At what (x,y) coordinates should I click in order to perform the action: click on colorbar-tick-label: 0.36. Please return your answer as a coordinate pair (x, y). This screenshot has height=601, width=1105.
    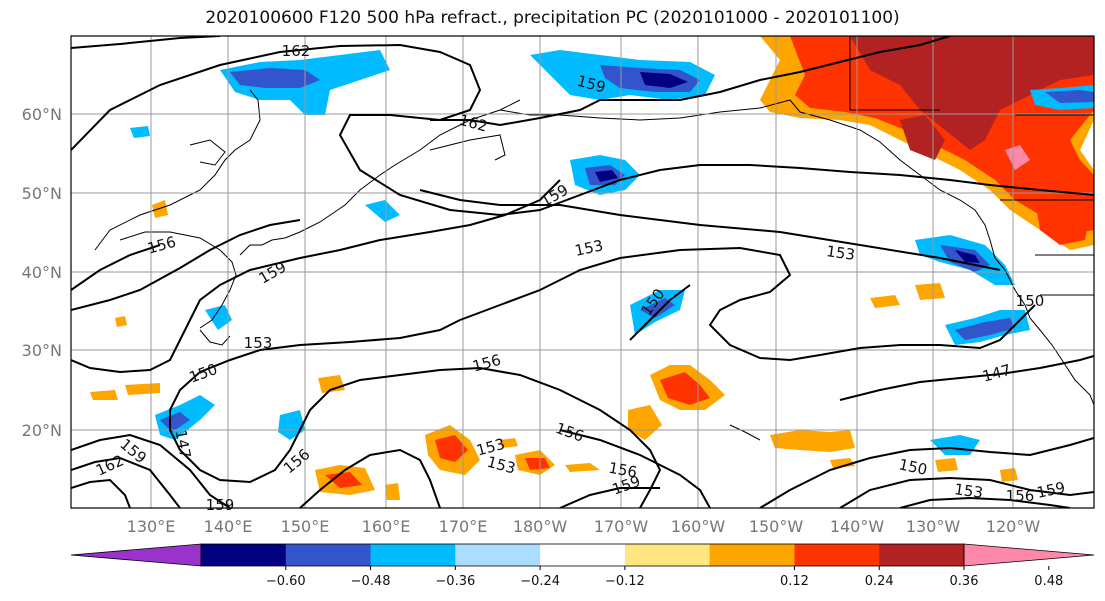
    Looking at the image, I should click on (964, 581).